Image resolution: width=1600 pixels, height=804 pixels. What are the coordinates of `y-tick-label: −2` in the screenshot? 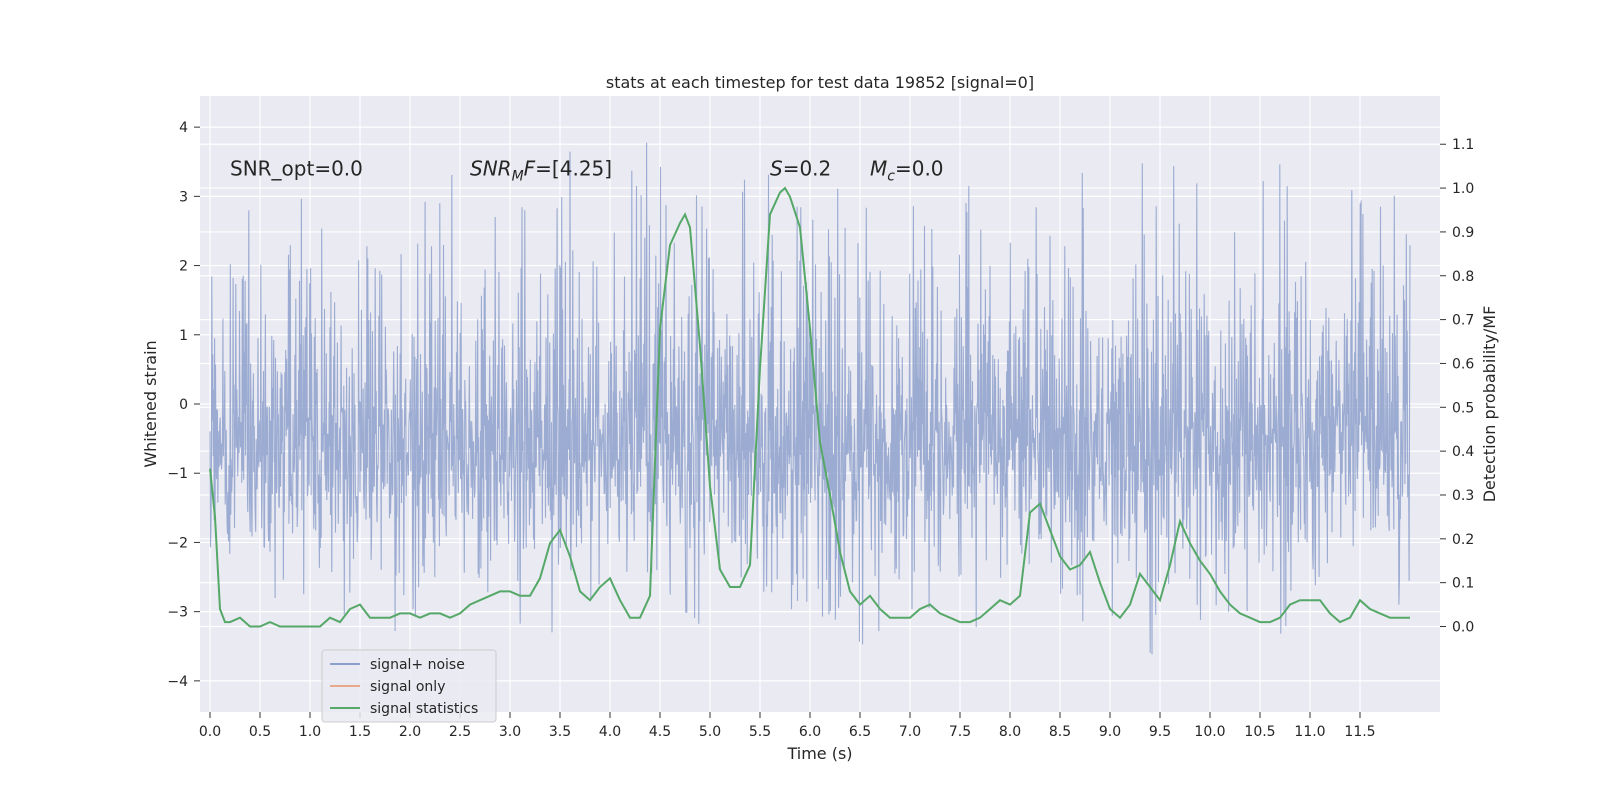 It's located at (177, 543).